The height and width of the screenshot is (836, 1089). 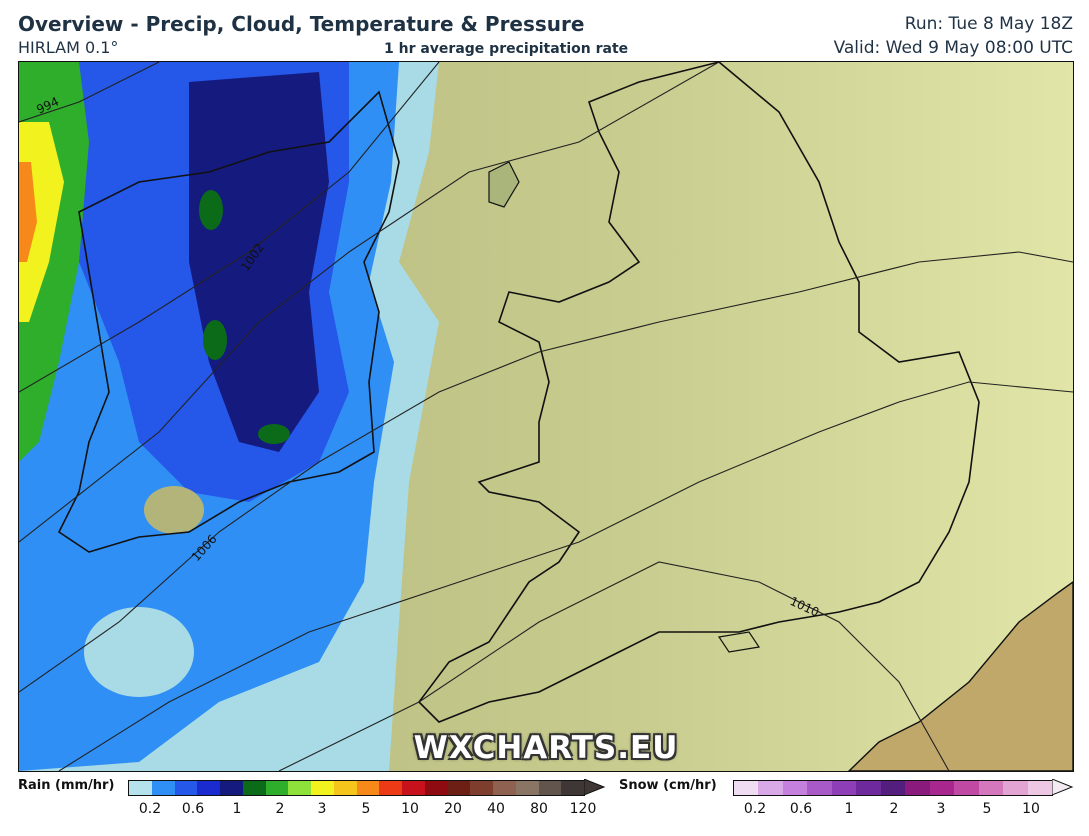 I want to click on snow-legend-title: Snow (cm/hr), so click(x=668, y=785).